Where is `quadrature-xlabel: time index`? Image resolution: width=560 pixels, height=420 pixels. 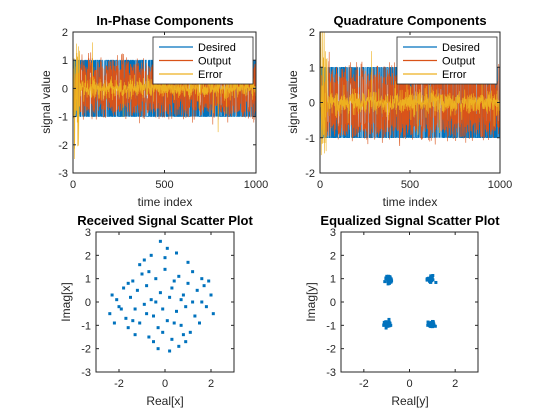 quadrature-xlabel: time index is located at coordinates (410, 202).